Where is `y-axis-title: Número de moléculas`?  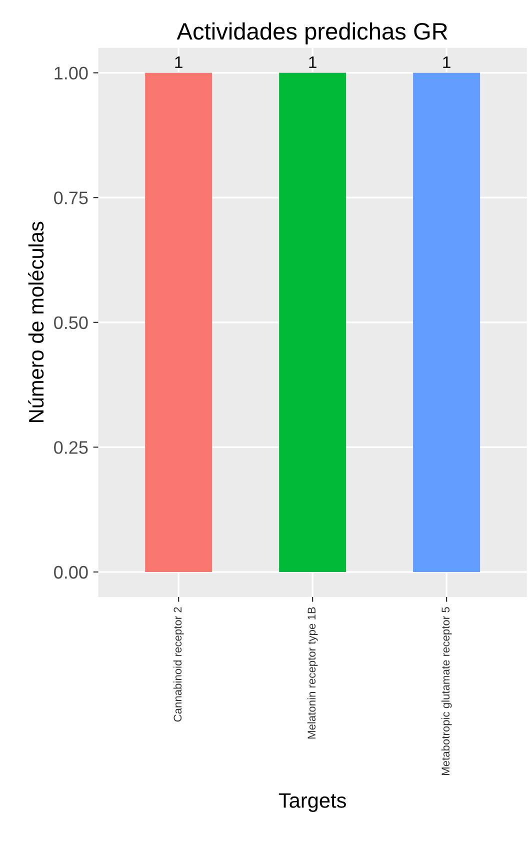 y-axis-title: Número de moléculas is located at coordinates (36, 322).